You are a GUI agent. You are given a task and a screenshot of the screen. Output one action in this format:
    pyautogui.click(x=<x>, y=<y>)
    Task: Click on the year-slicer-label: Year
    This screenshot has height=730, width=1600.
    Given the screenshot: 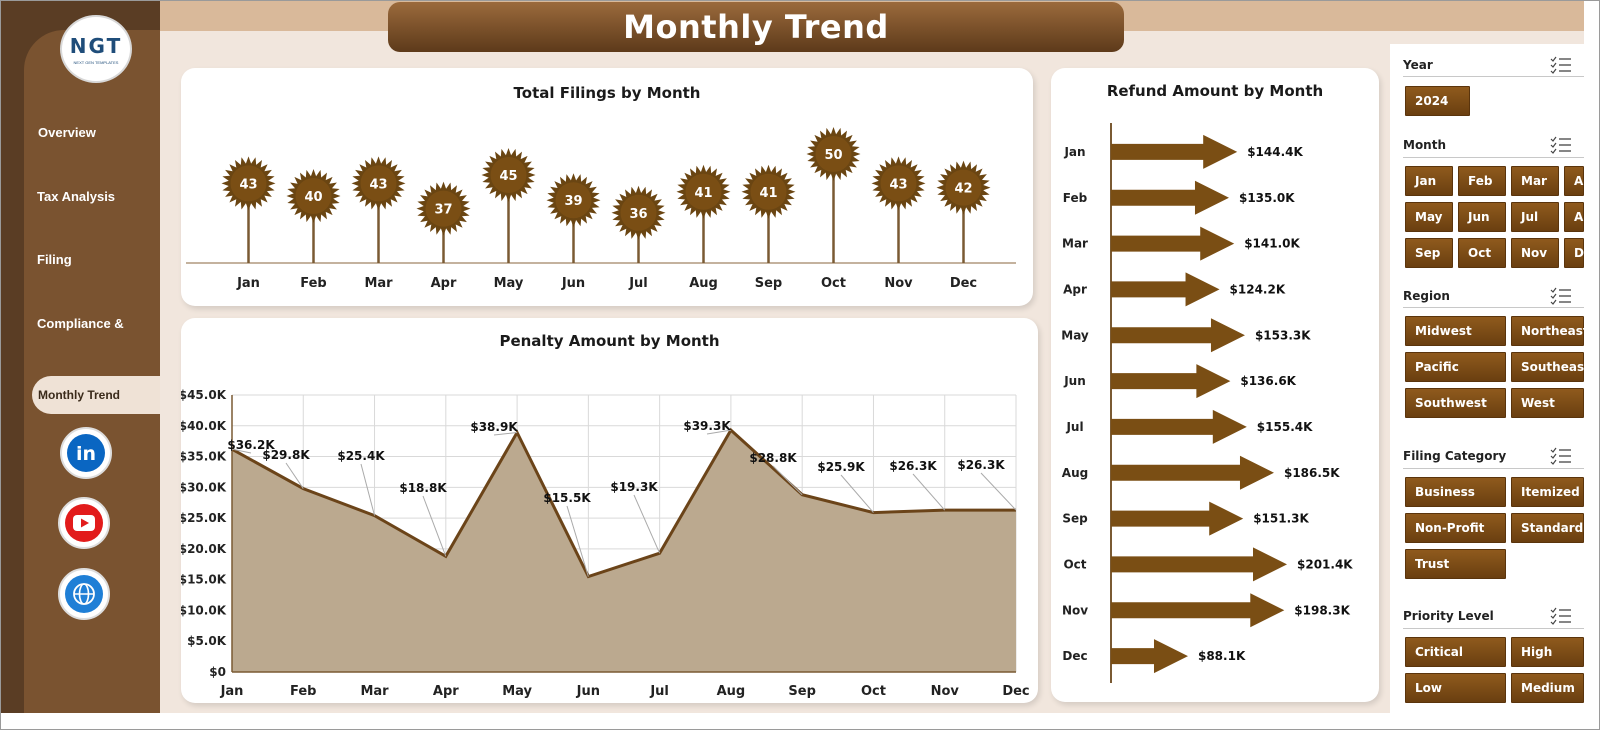 What is the action you would take?
    pyautogui.click(x=1418, y=65)
    